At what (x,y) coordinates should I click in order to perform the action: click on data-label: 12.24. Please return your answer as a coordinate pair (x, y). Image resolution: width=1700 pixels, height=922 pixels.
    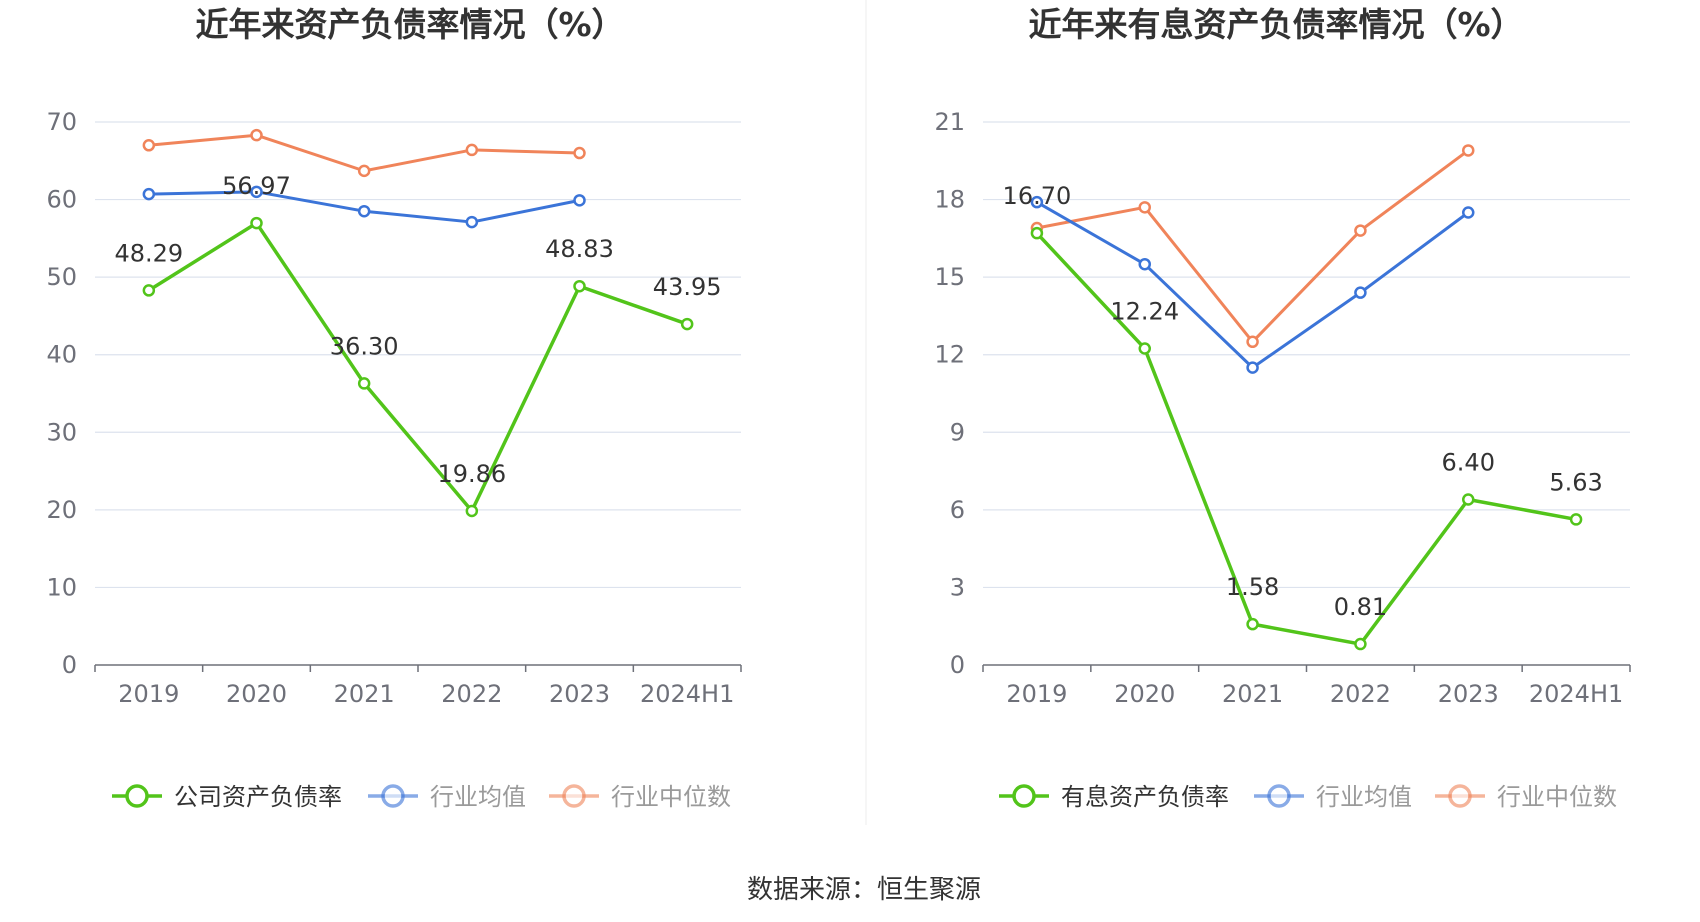
    Looking at the image, I should click on (1144, 312).